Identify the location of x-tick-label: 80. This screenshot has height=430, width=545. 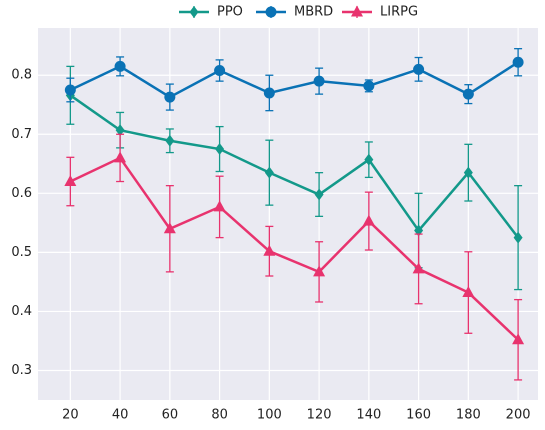
(219, 415).